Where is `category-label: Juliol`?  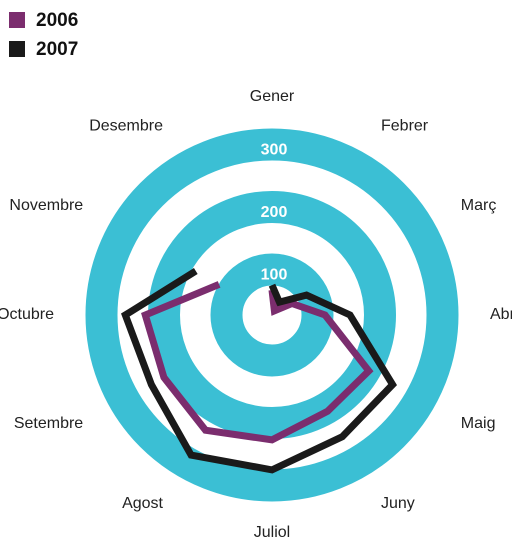
category-label: Juliol is located at coordinates (272, 530).